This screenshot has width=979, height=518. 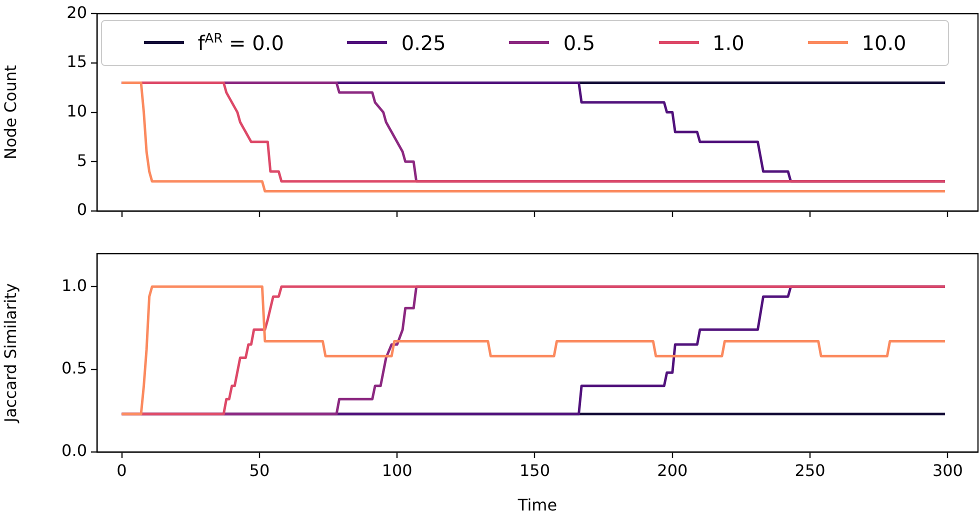 I want to click on y-tick-label: 10, so click(x=76, y=110).